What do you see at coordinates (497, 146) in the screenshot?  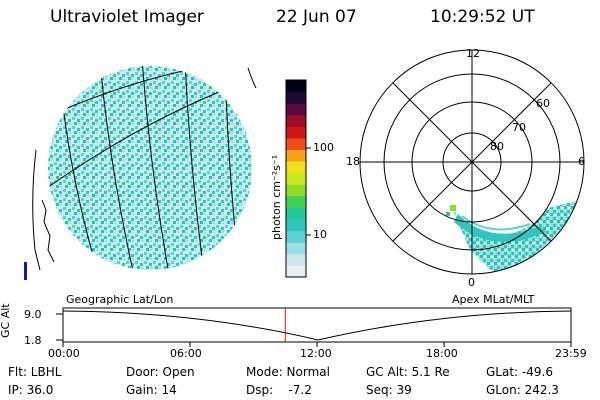 I see `mlat-label-80: 80` at bounding box center [497, 146].